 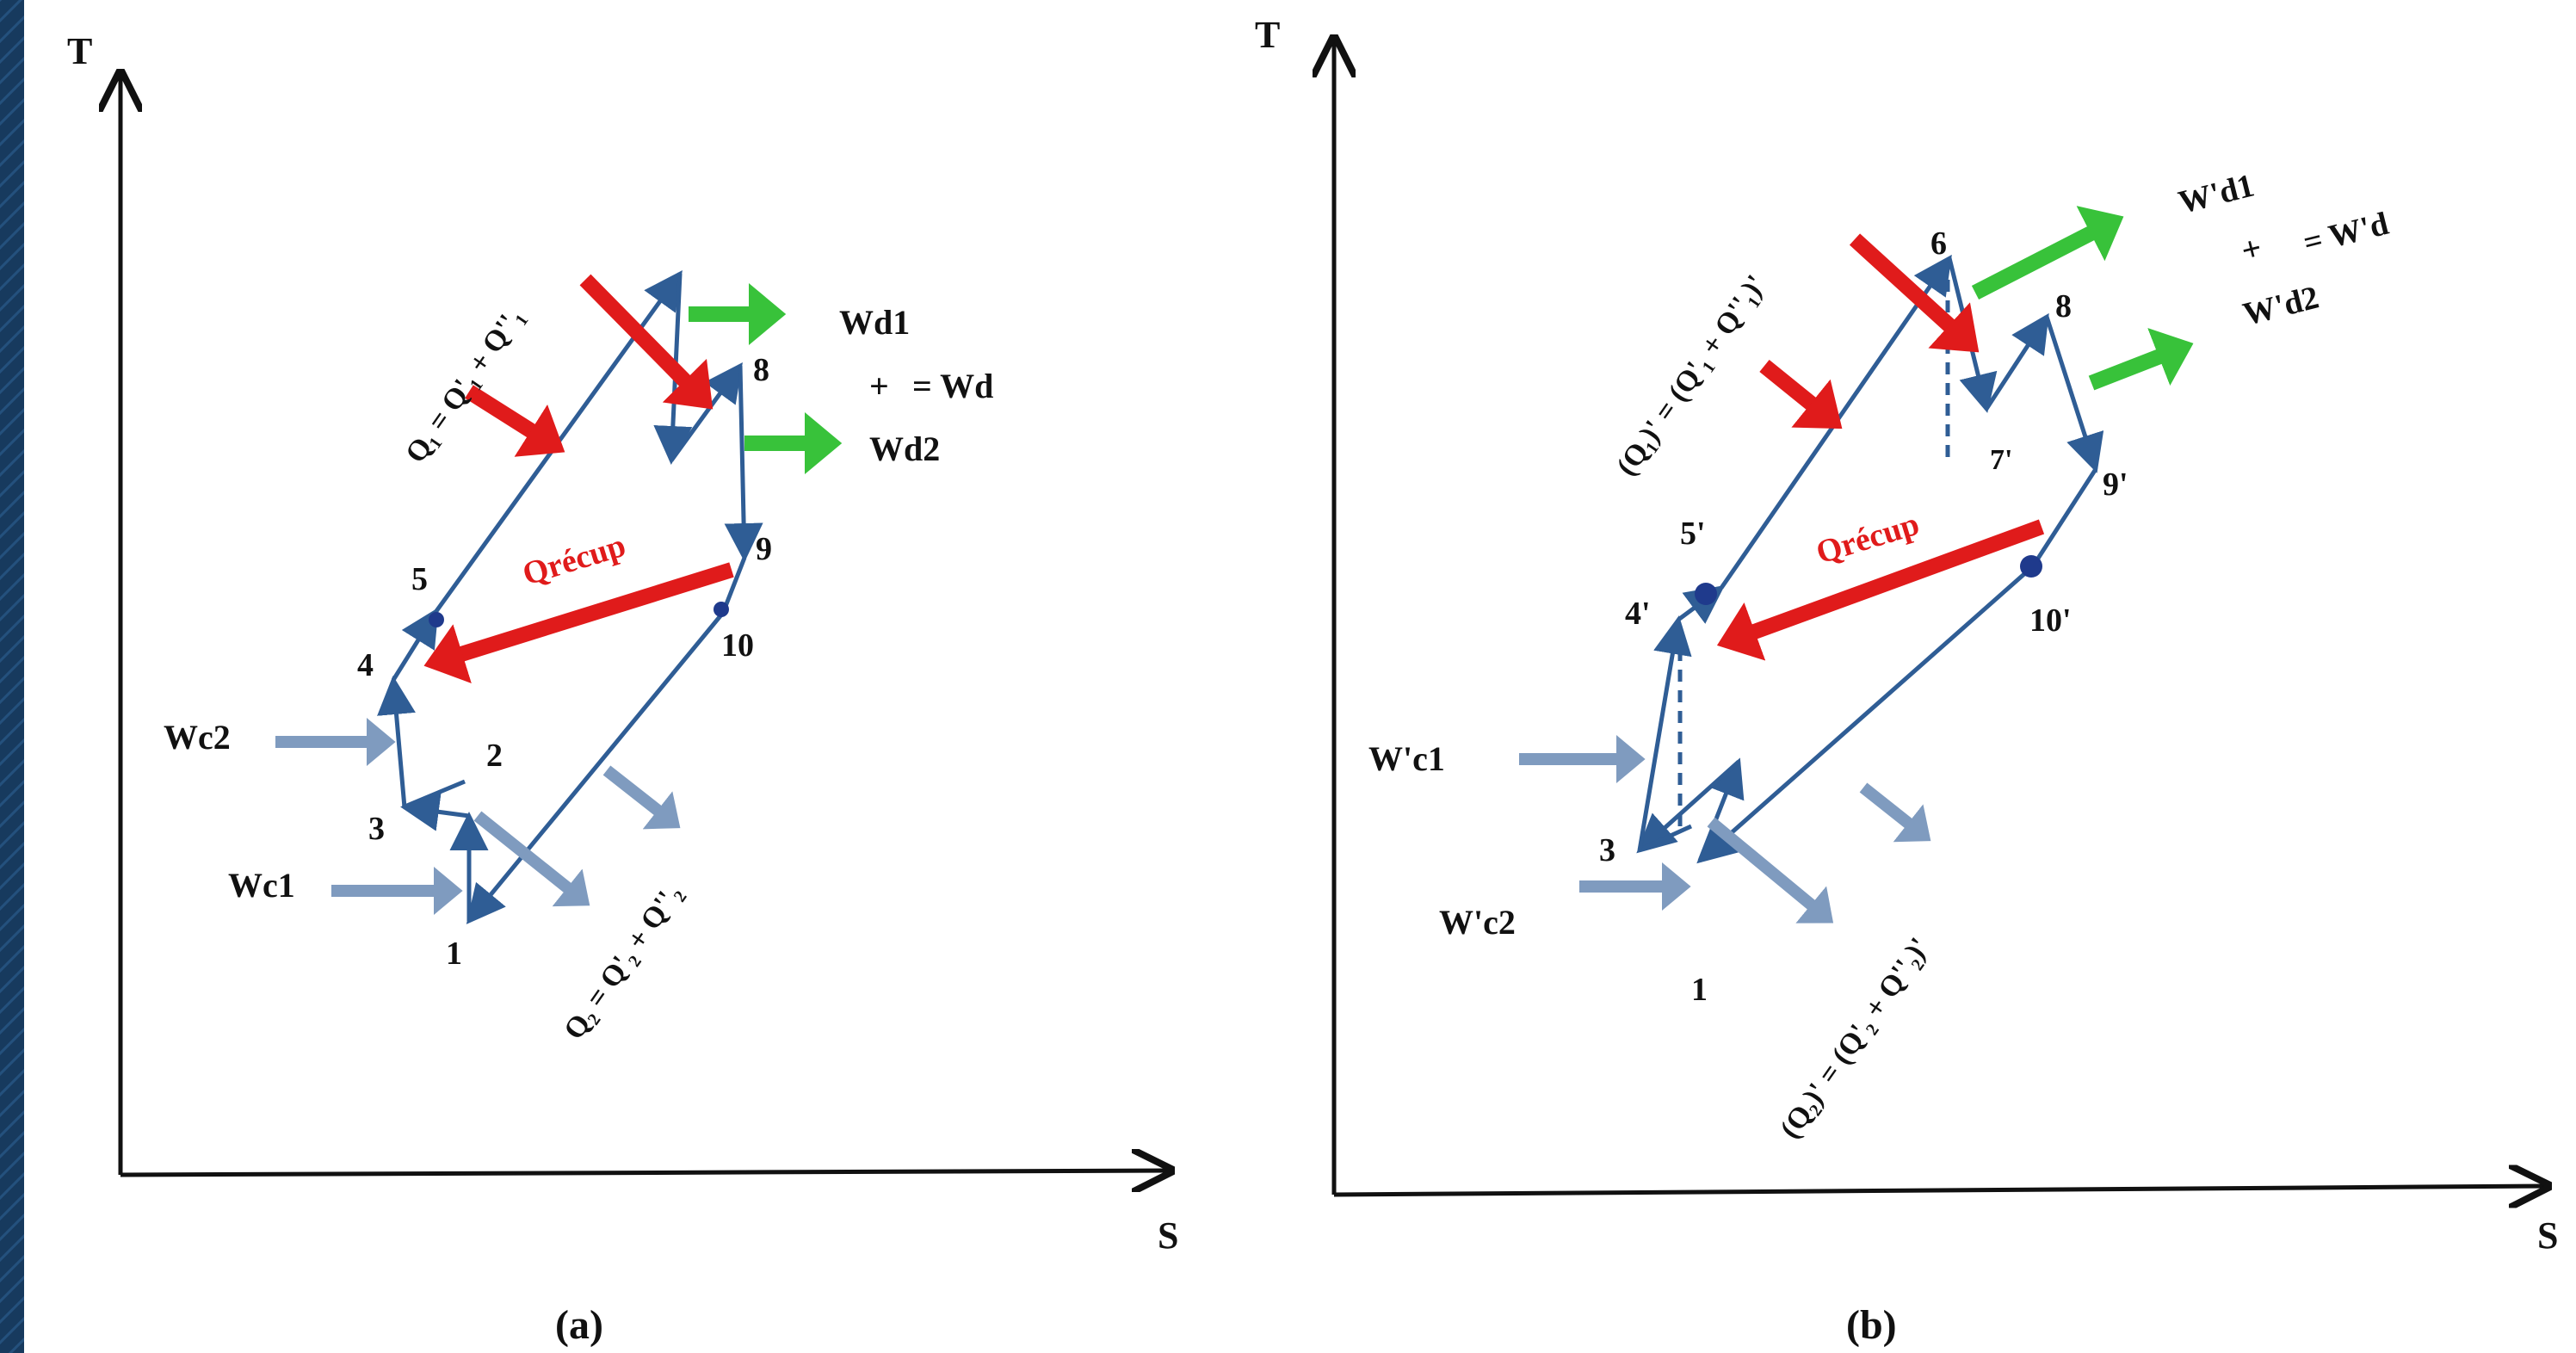 What do you see at coordinates (419, 579) in the screenshot?
I see `state-label-5: 5` at bounding box center [419, 579].